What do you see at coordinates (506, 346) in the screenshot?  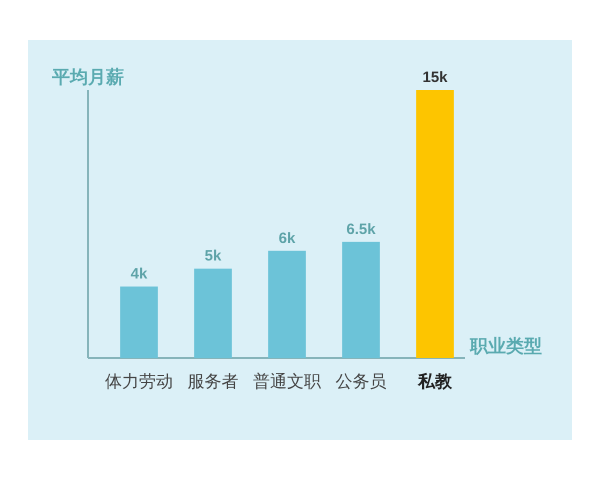 I see `xlabel: 职业类型` at bounding box center [506, 346].